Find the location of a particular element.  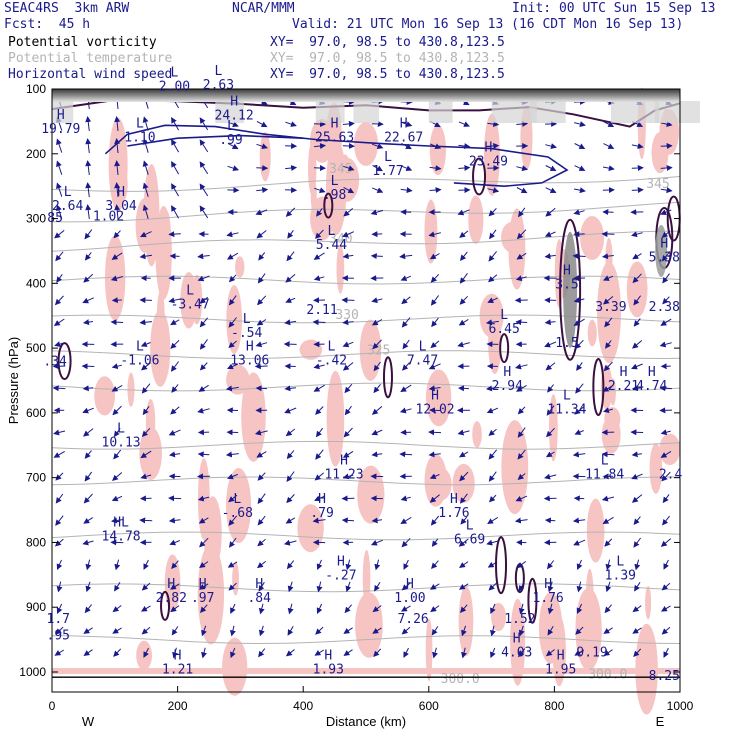

extremum-value: .79 is located at coordinates (321, 513).